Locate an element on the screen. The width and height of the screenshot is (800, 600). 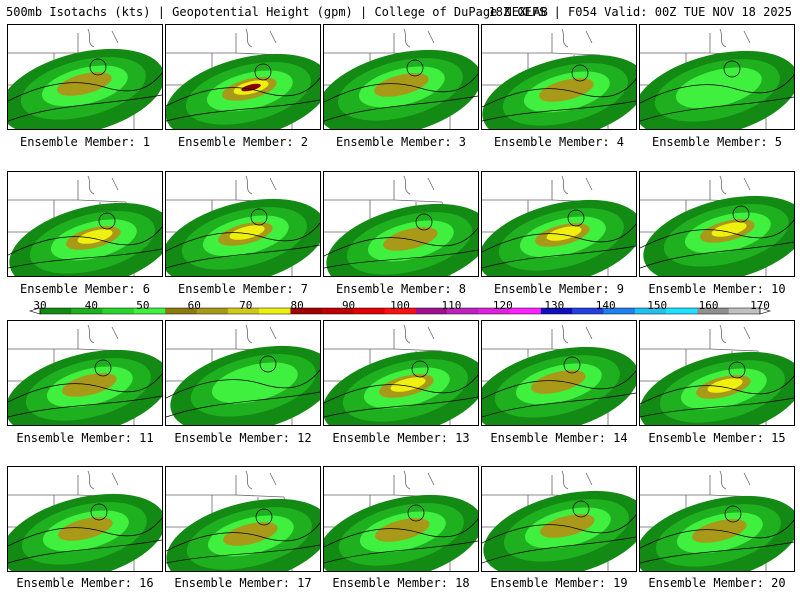
scale-tick-label: 60 is located at coordinates (194, 305).